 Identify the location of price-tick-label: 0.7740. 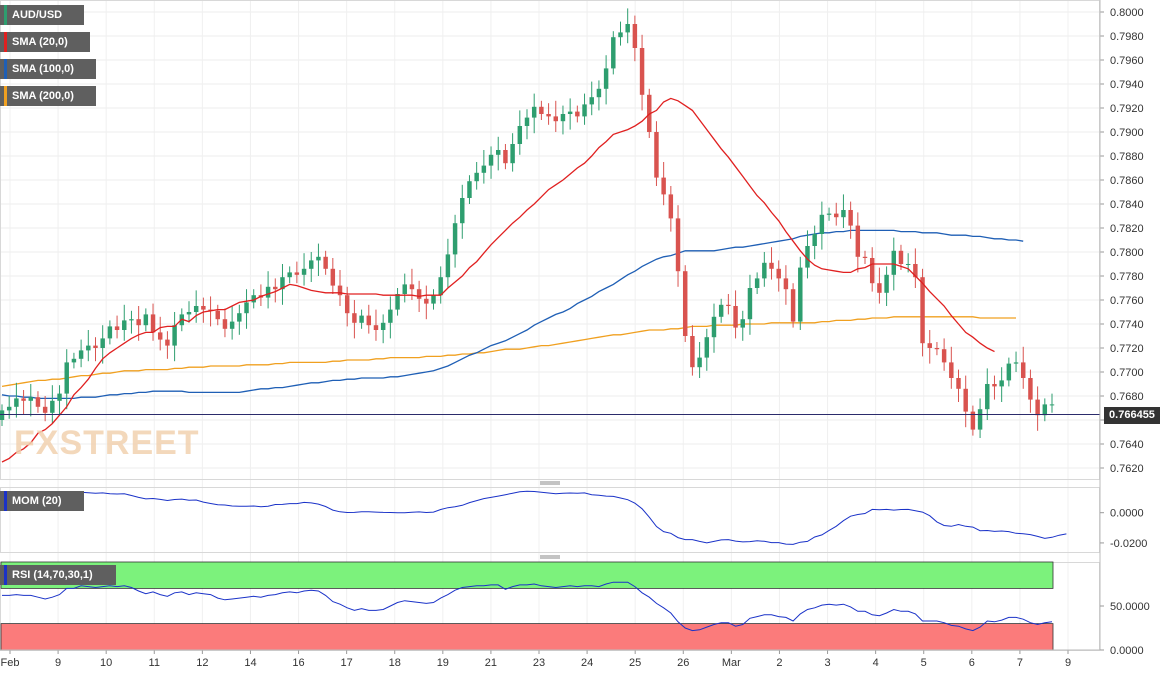
(1127, 325).